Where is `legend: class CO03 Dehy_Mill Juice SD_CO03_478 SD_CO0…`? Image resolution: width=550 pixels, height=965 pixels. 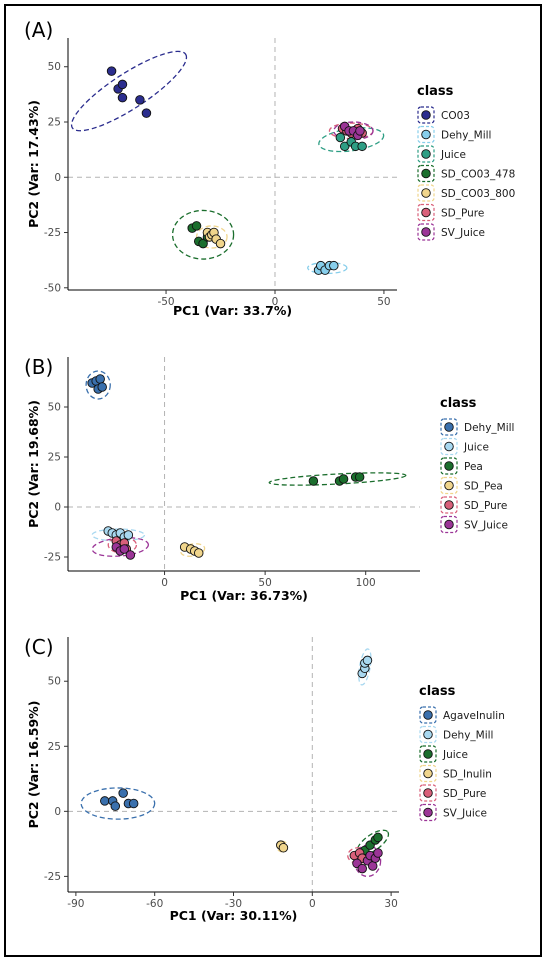 legend: class CO03 Dehy_Mill Juice SD_CO03_478 SD_CO0… is located at coordinates (466, 162).